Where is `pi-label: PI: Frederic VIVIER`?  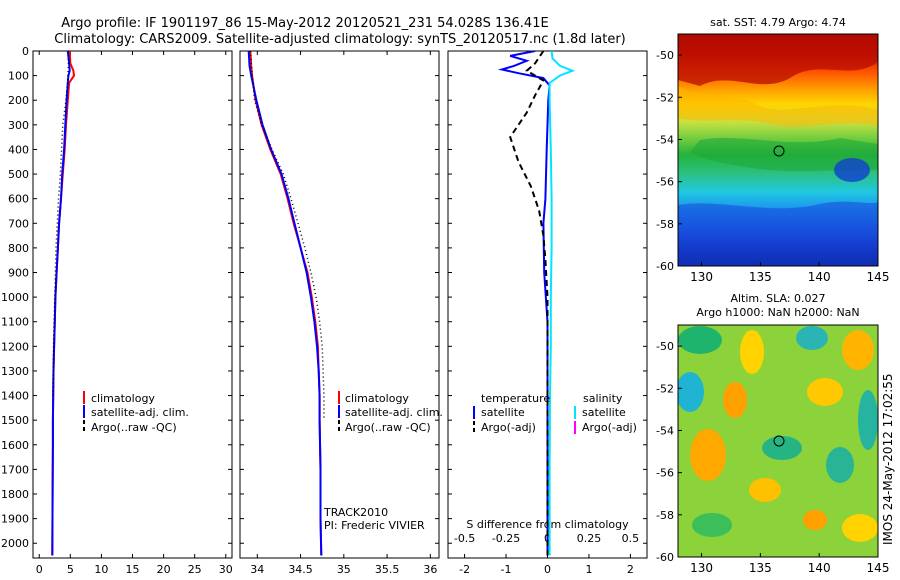
pi-label: PI: Frederic VIVIER is located at coordinates (374, 525).